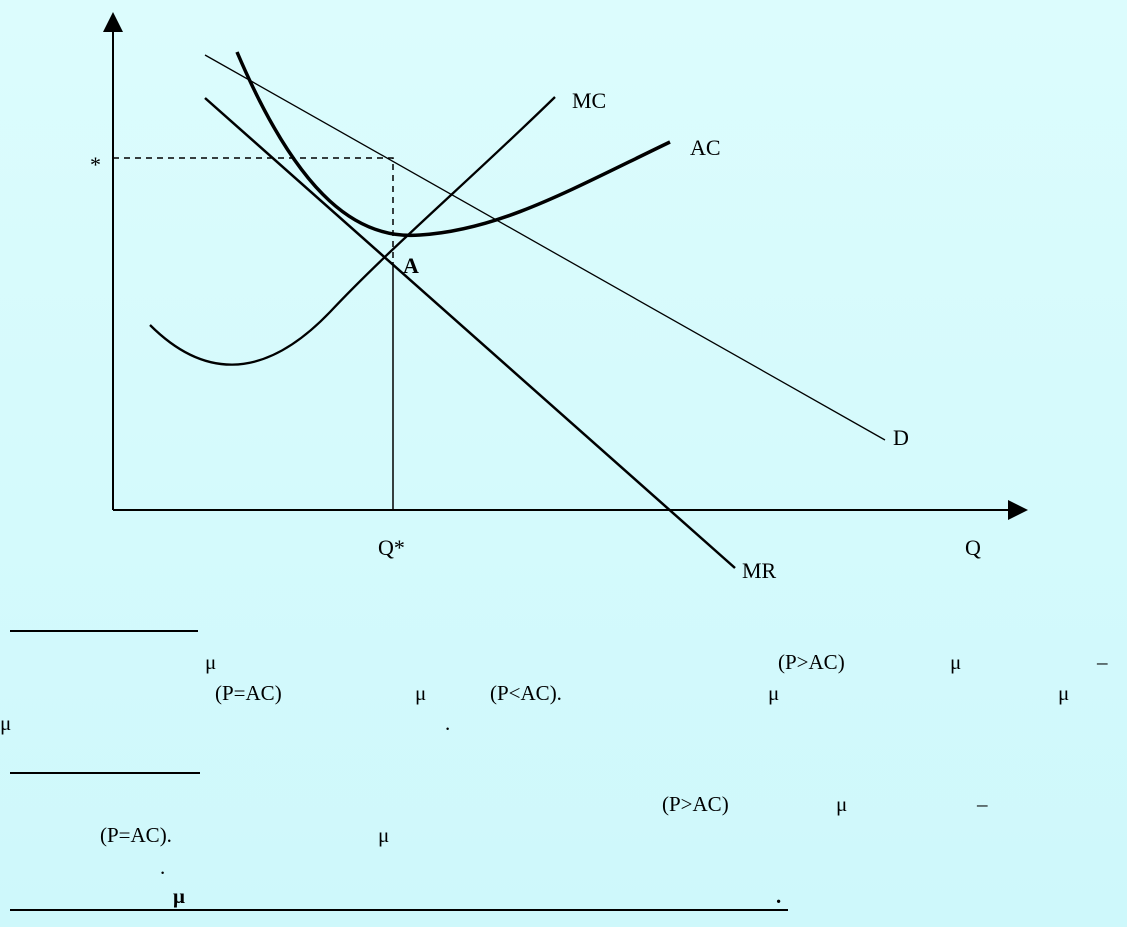 The width and height of the screenshot is (1127, 927). I want to click on price-guide, so click(253, 209).